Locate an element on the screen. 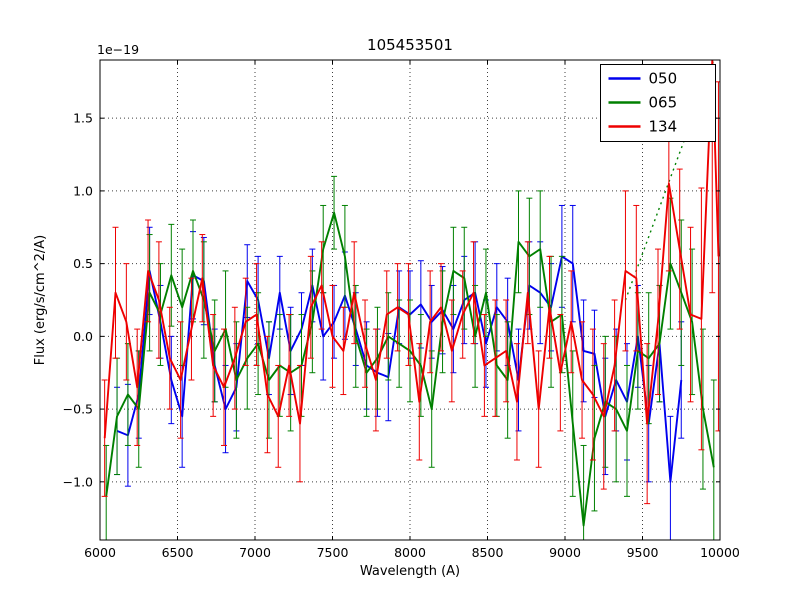  y-axis-label: Flux (erg/s/cm^2/A) is located at coordinates (40, 300).